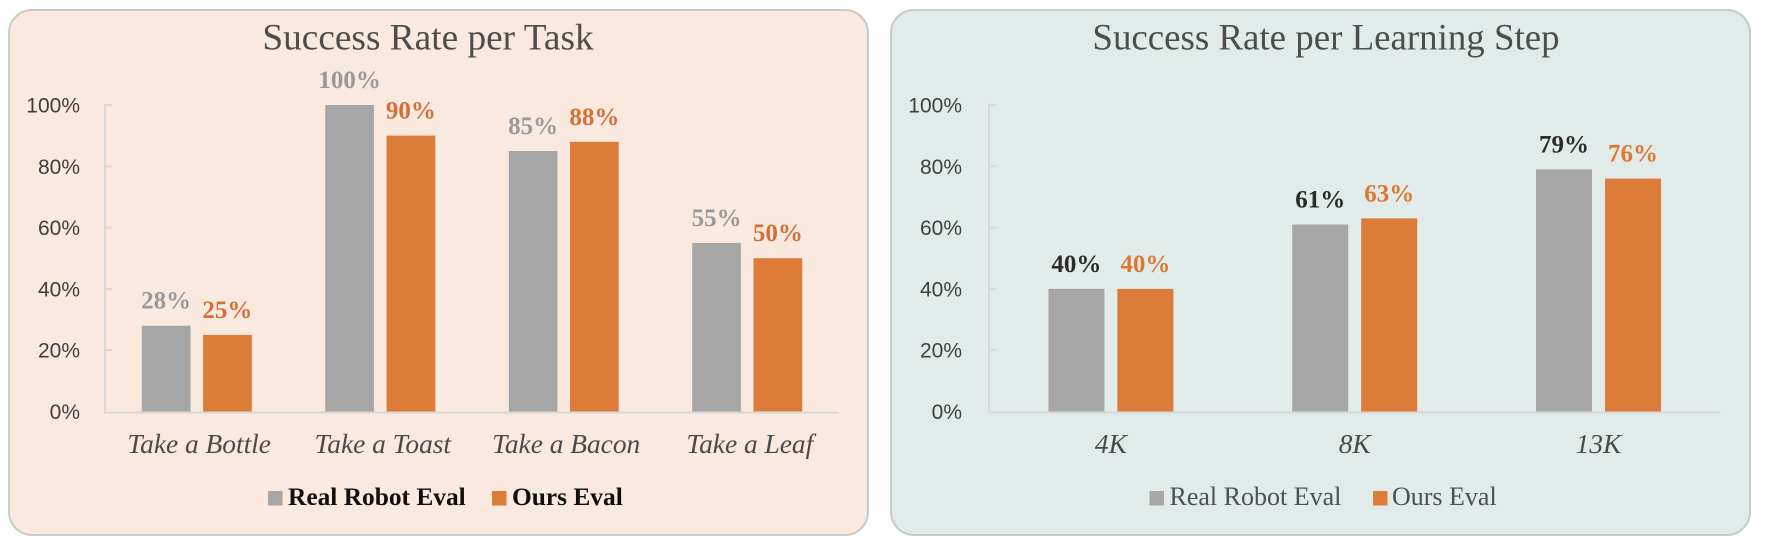 This screenshot has height=550, width=1774. I want to click on svg-text: 25%, so click(227, 310).